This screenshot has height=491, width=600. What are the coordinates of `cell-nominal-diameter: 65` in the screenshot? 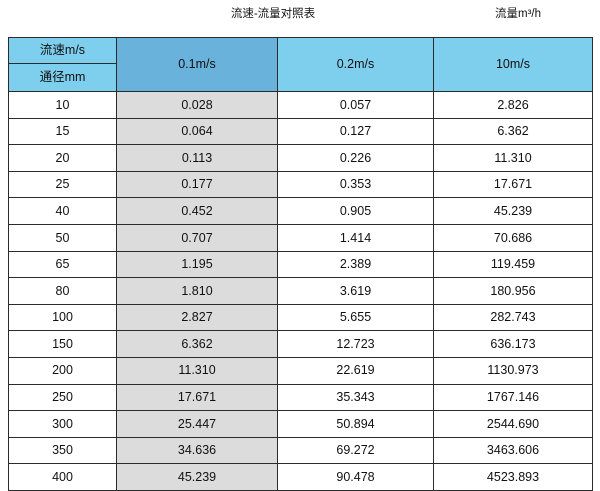 It's located at (62, 264).